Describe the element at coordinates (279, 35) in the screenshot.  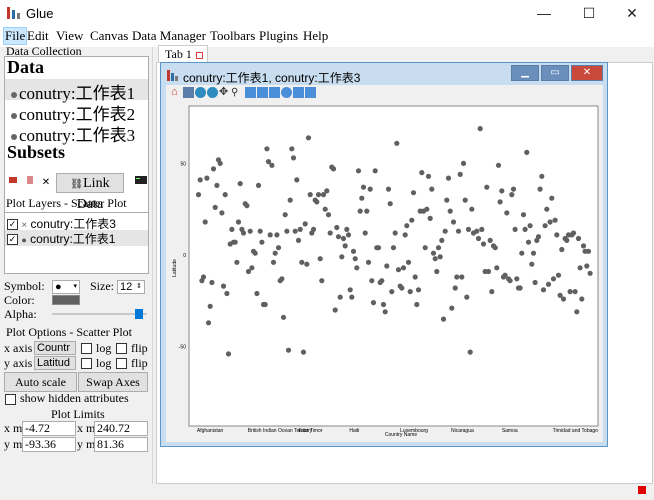
I see `menu-plugins: Plugins` at that location.